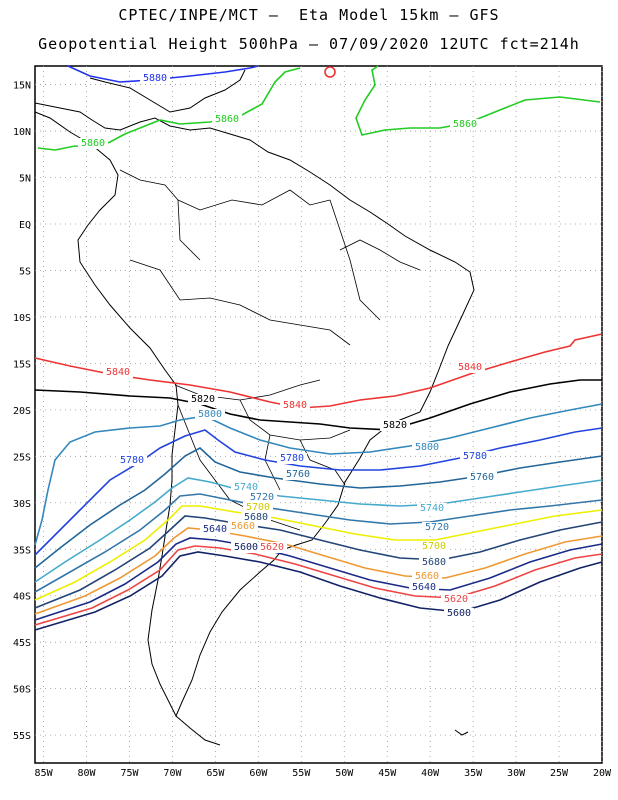  Describe the element at coordinates (262, 497) in the screenshot. I see `contour-label-5720: 5720` at that location.